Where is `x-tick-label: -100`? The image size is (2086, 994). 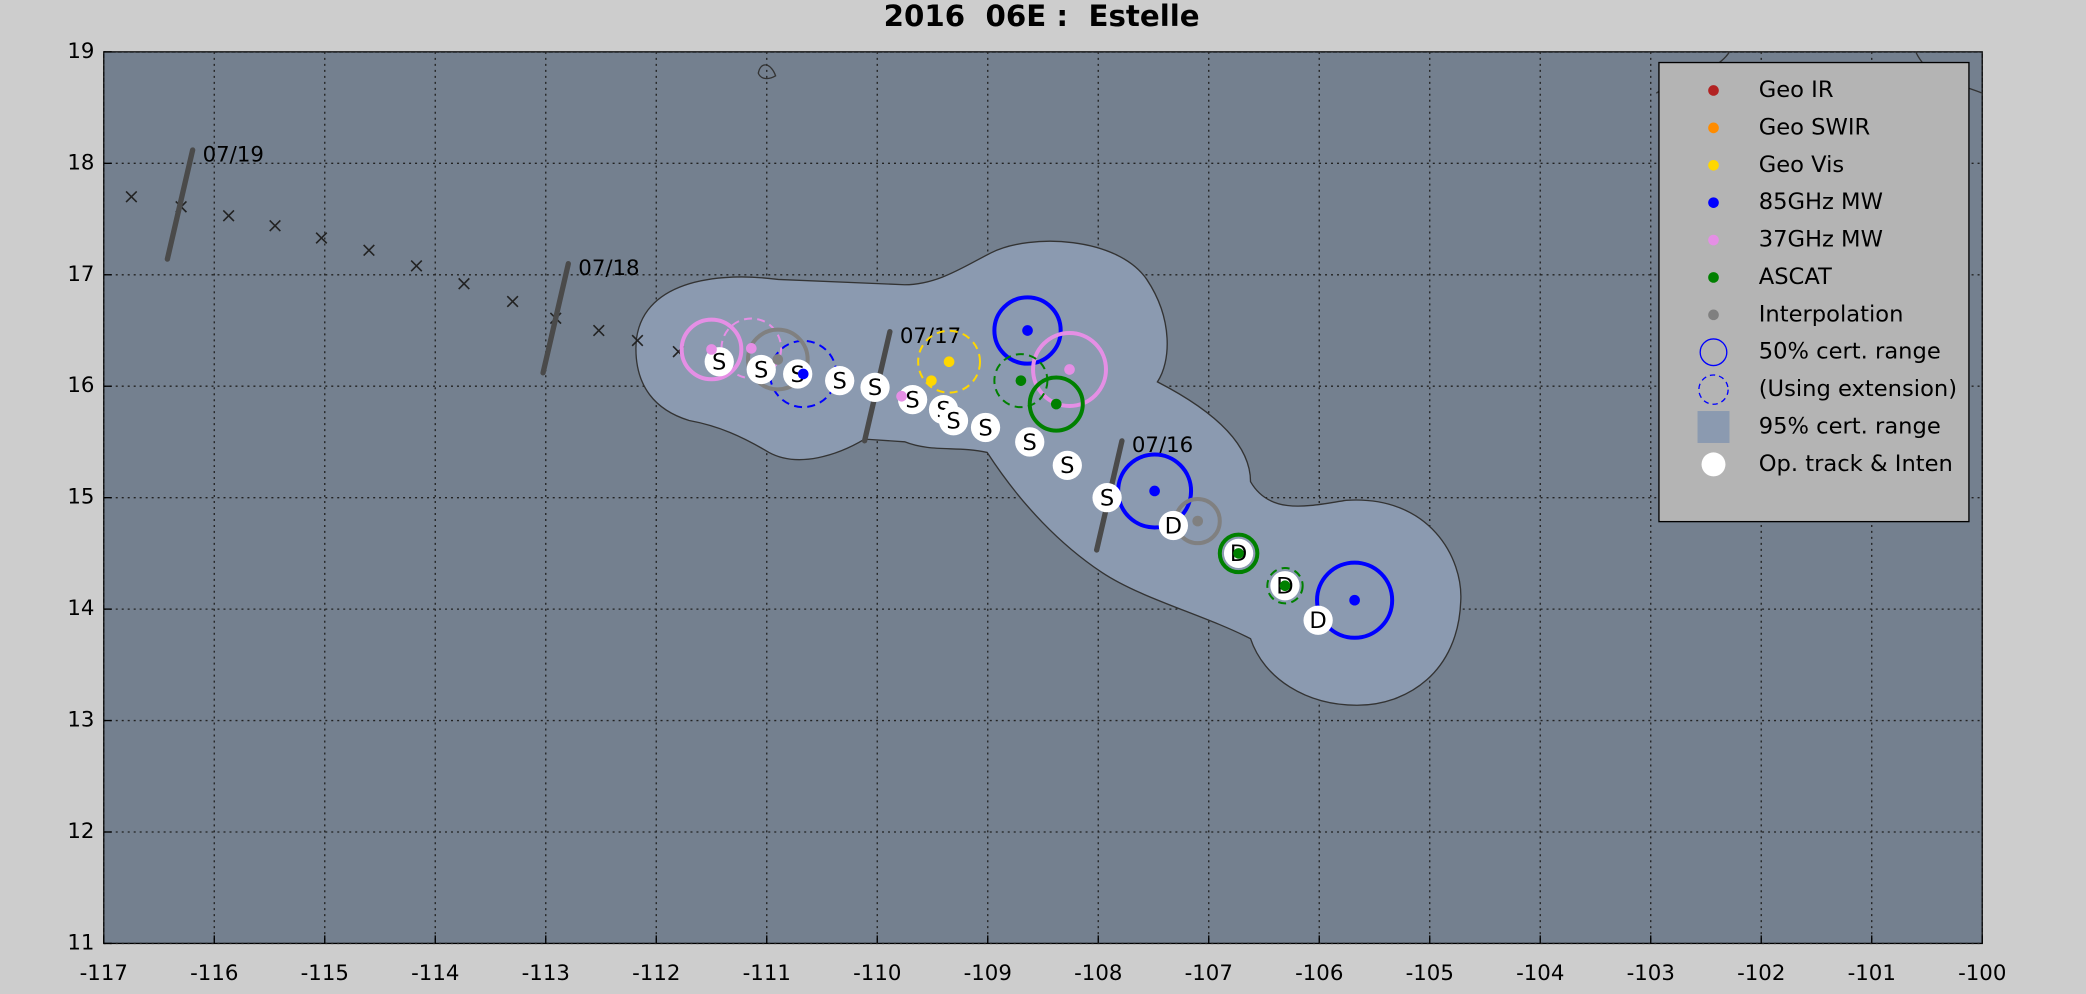 x-tick-label: -100 is located at coordinates (1982, 973).